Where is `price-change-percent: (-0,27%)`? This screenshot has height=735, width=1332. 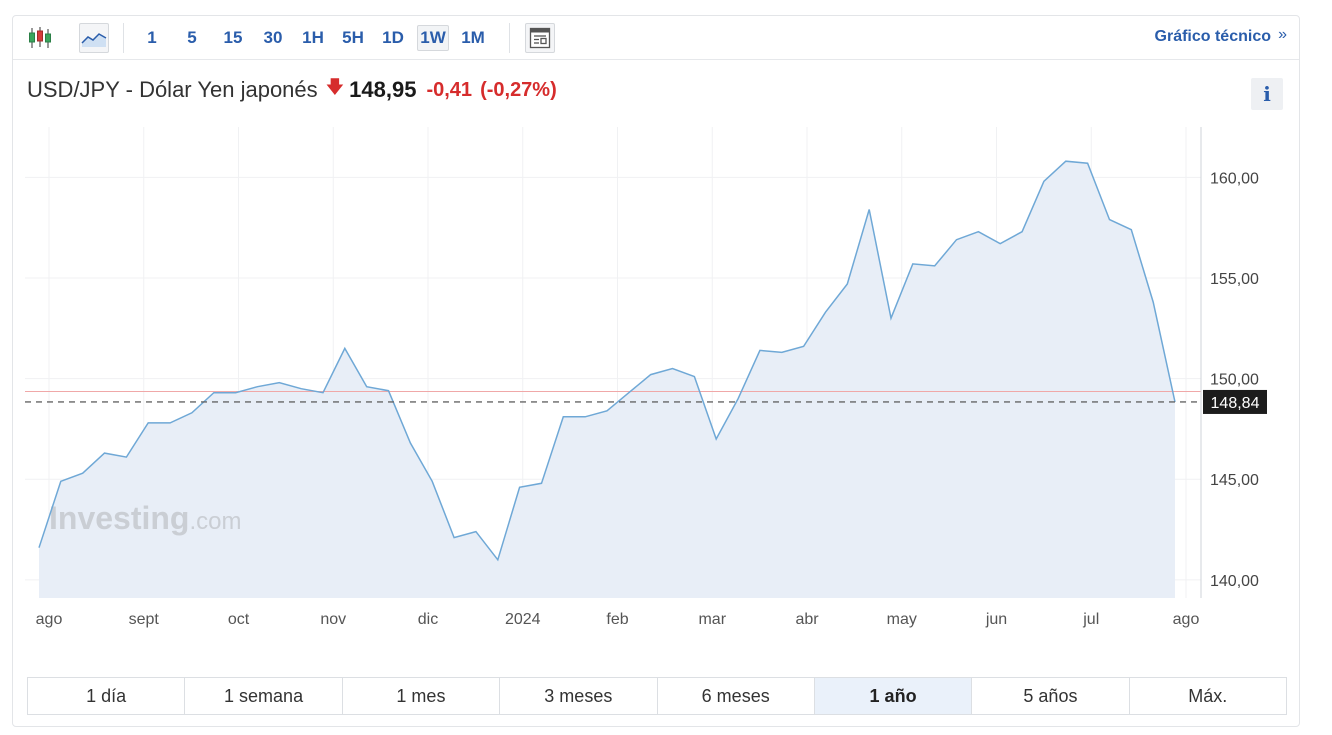 price-change-percent: (-0,27%) is located at coordinates (518, 89).